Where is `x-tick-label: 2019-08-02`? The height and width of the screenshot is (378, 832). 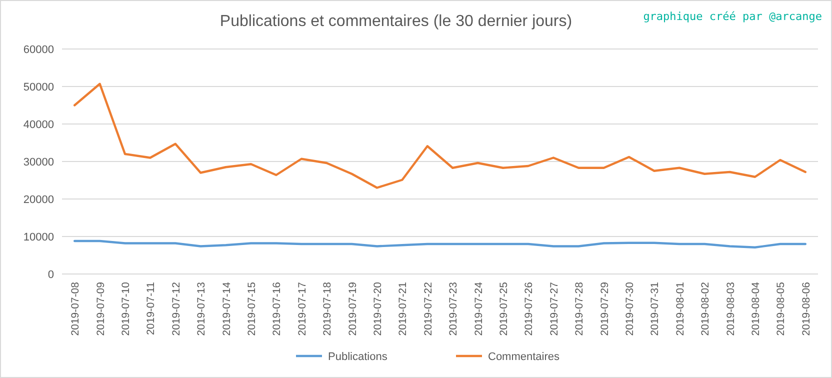 x-tick-label: 2019-08-02 is located at coordinates (706, 309).